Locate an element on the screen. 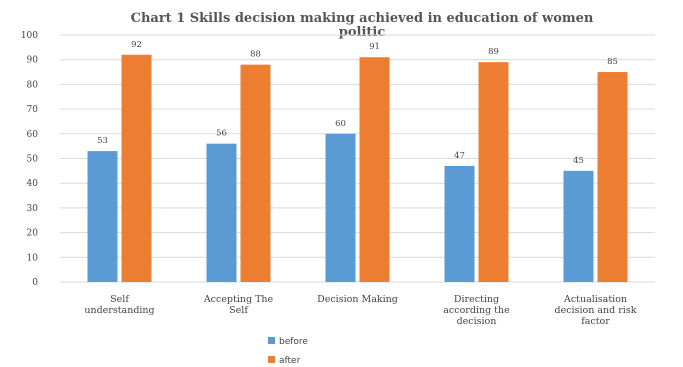 The width and height of the screenshot is (683, 367). data-label-after: 91 is located at coordinates (374, 47).